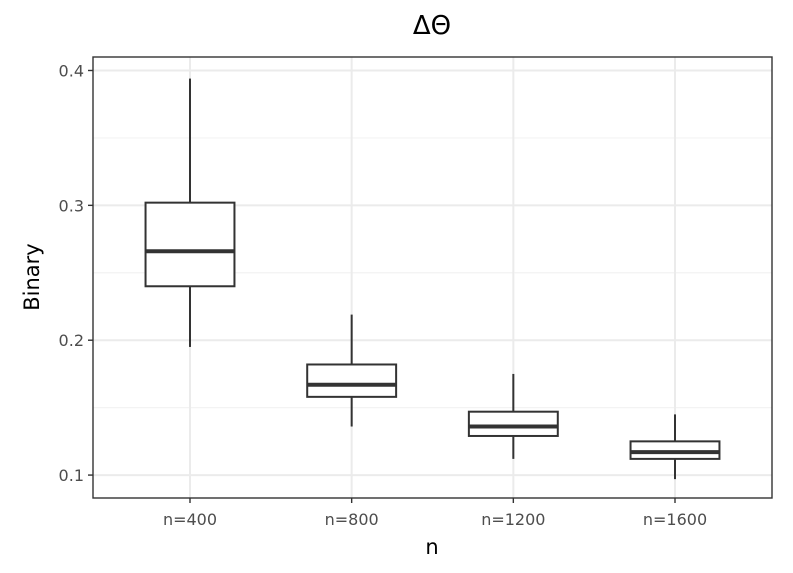  I want to click on box-n=400, so click(190, 212).